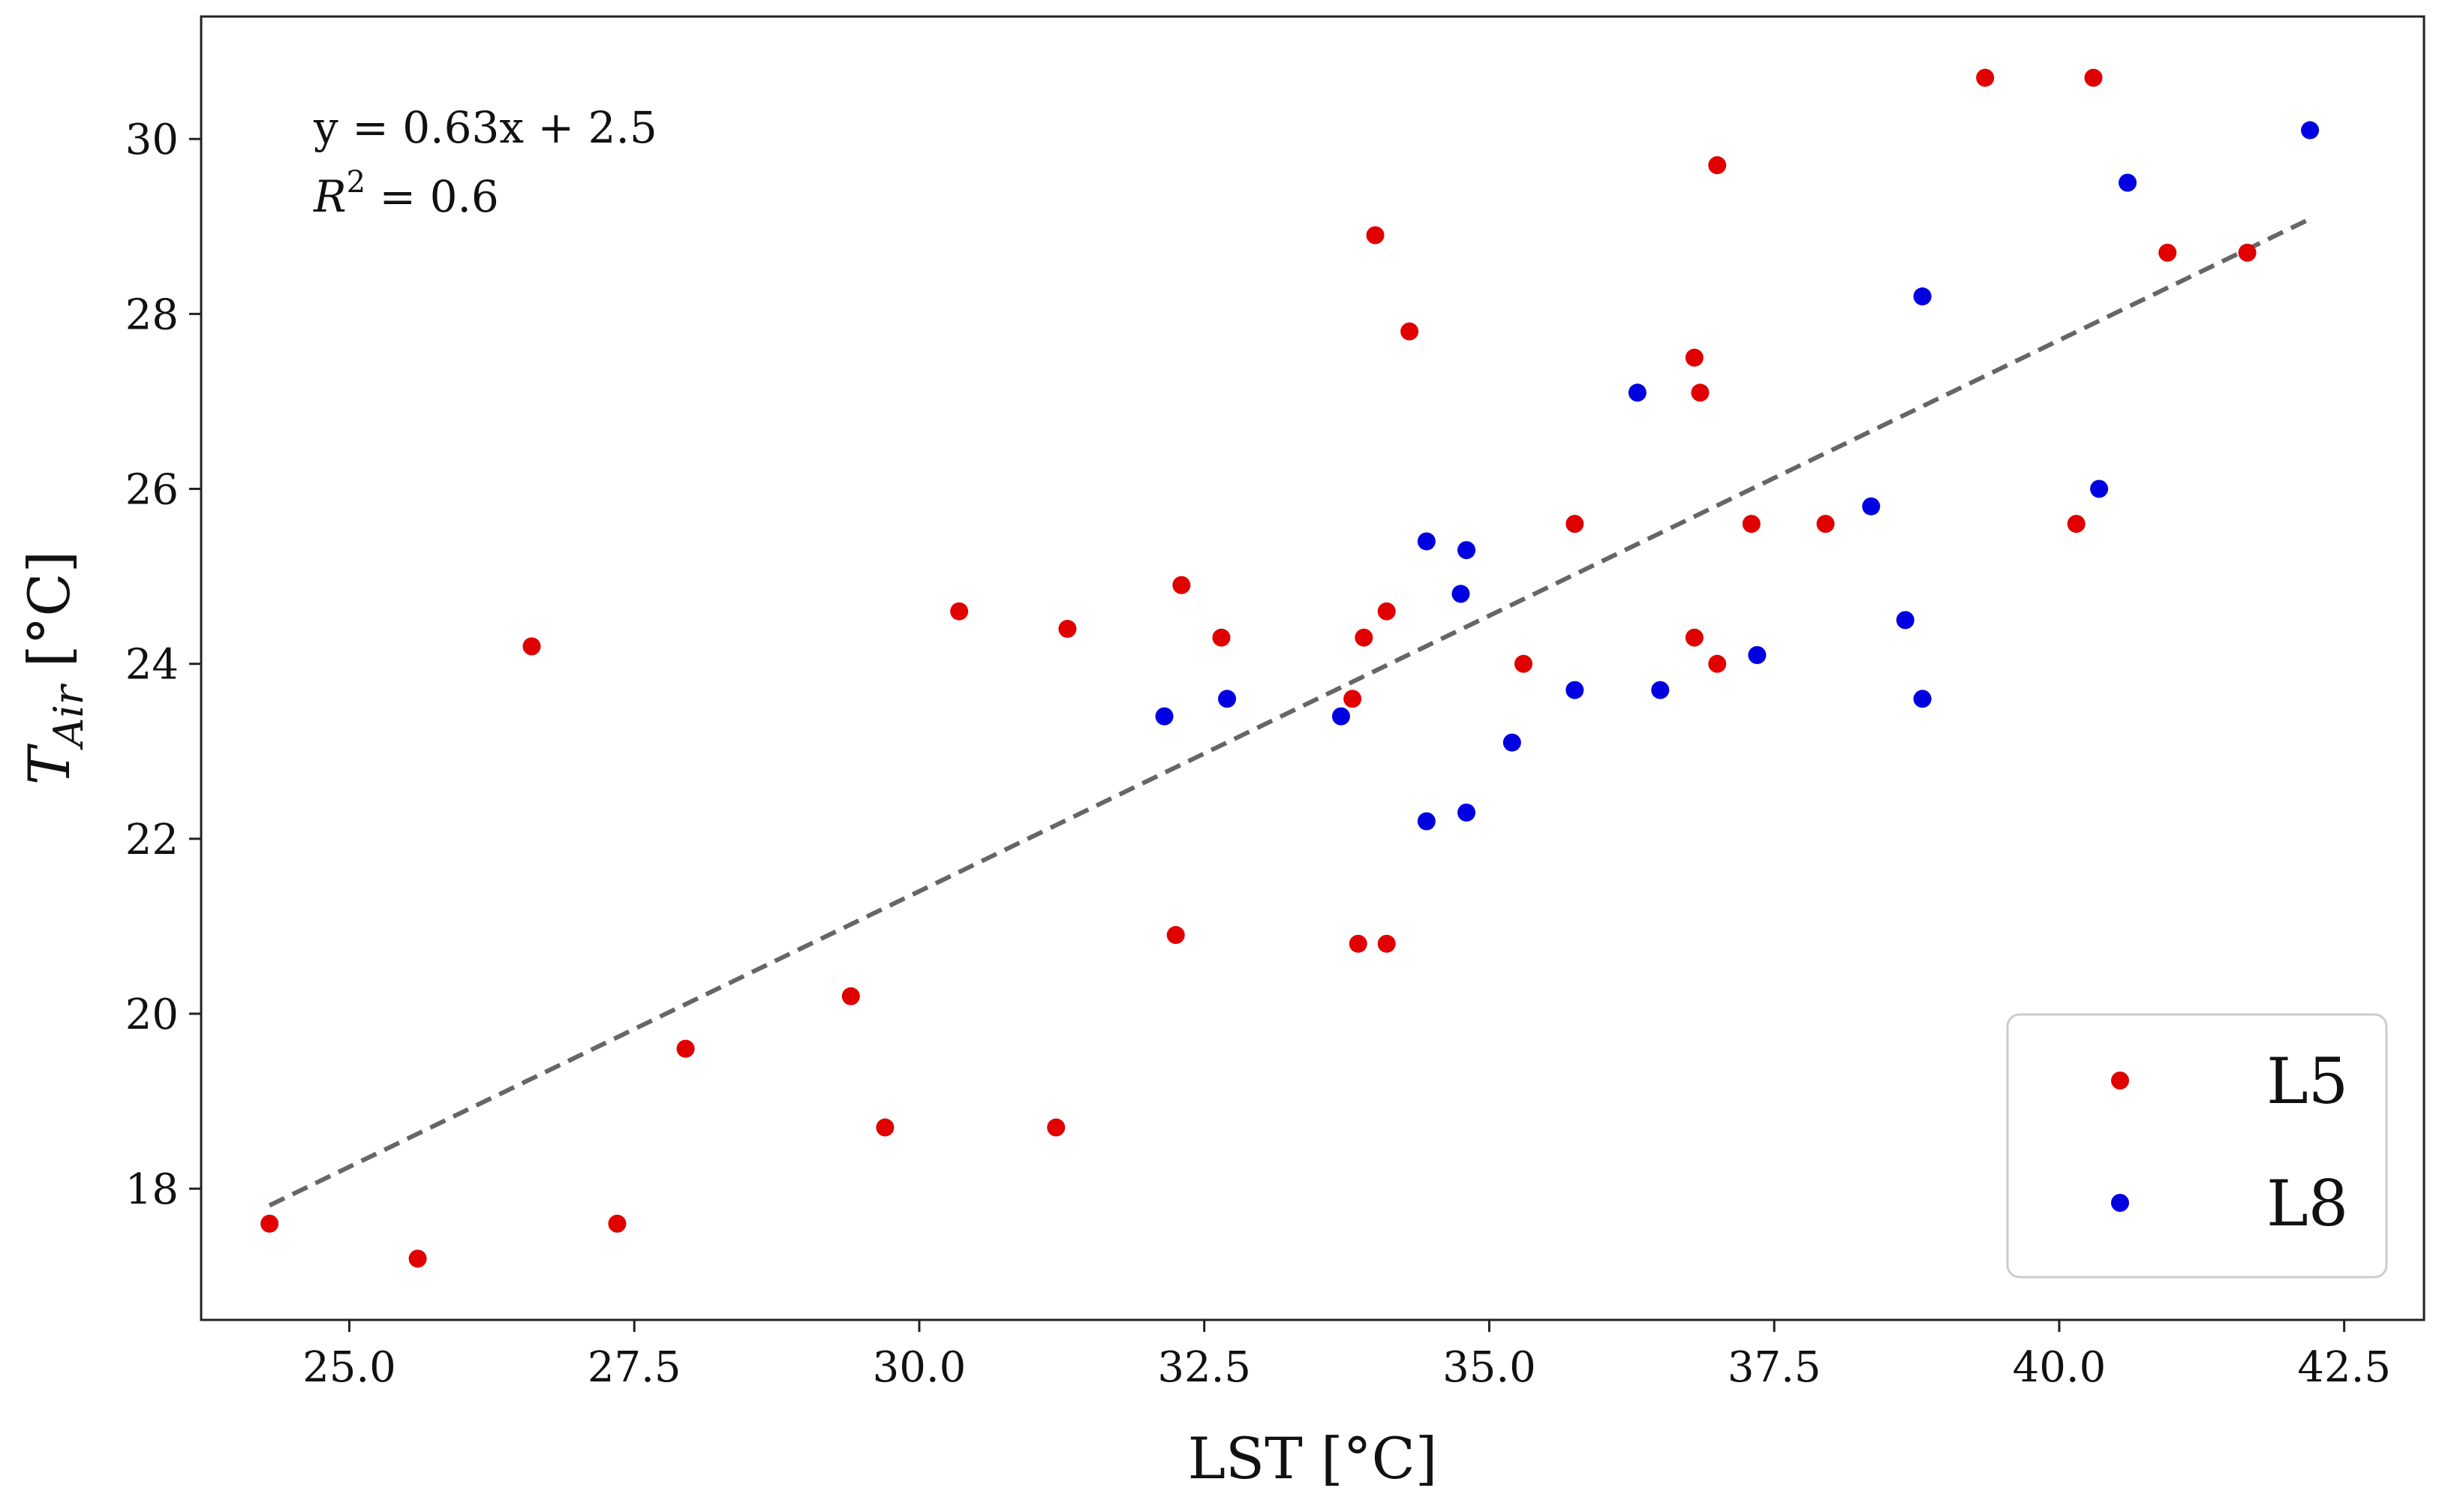  What do you see at coordinates (2307, 1081) in the screenshot?
I see `legend-l5-label: L5` at bounding box center [2307, 1081].